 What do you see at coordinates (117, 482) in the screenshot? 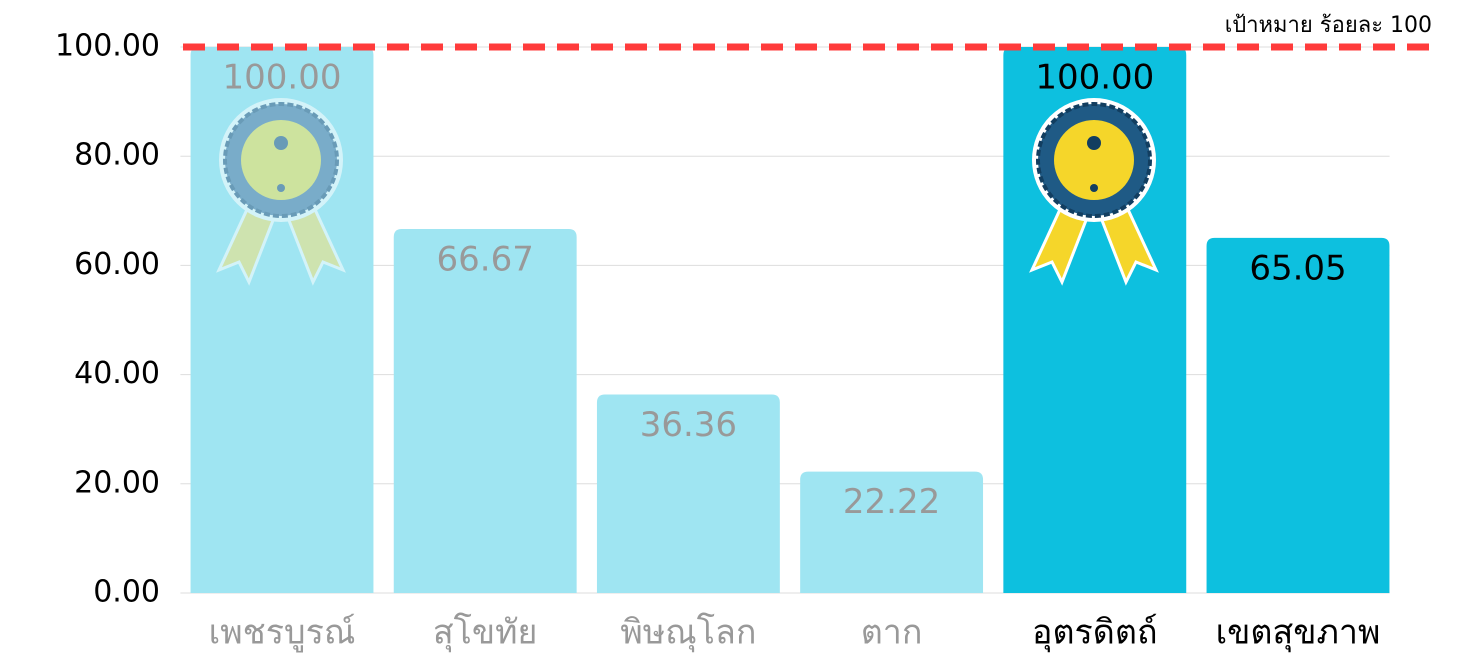
I see `y-tick-label: 20.00` at bounding box center [117, 482].